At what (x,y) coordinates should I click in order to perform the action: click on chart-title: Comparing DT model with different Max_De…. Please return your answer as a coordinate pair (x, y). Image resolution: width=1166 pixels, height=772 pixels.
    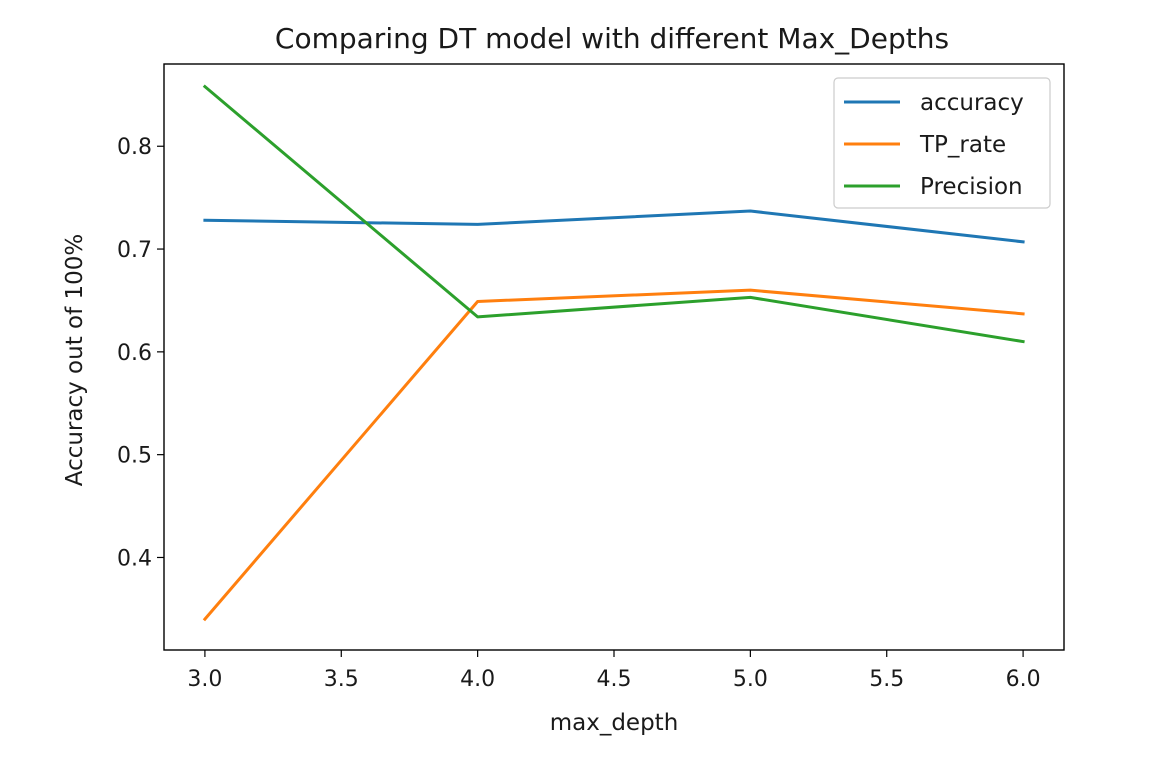
    Looking at the image, I should click on (612, 38).